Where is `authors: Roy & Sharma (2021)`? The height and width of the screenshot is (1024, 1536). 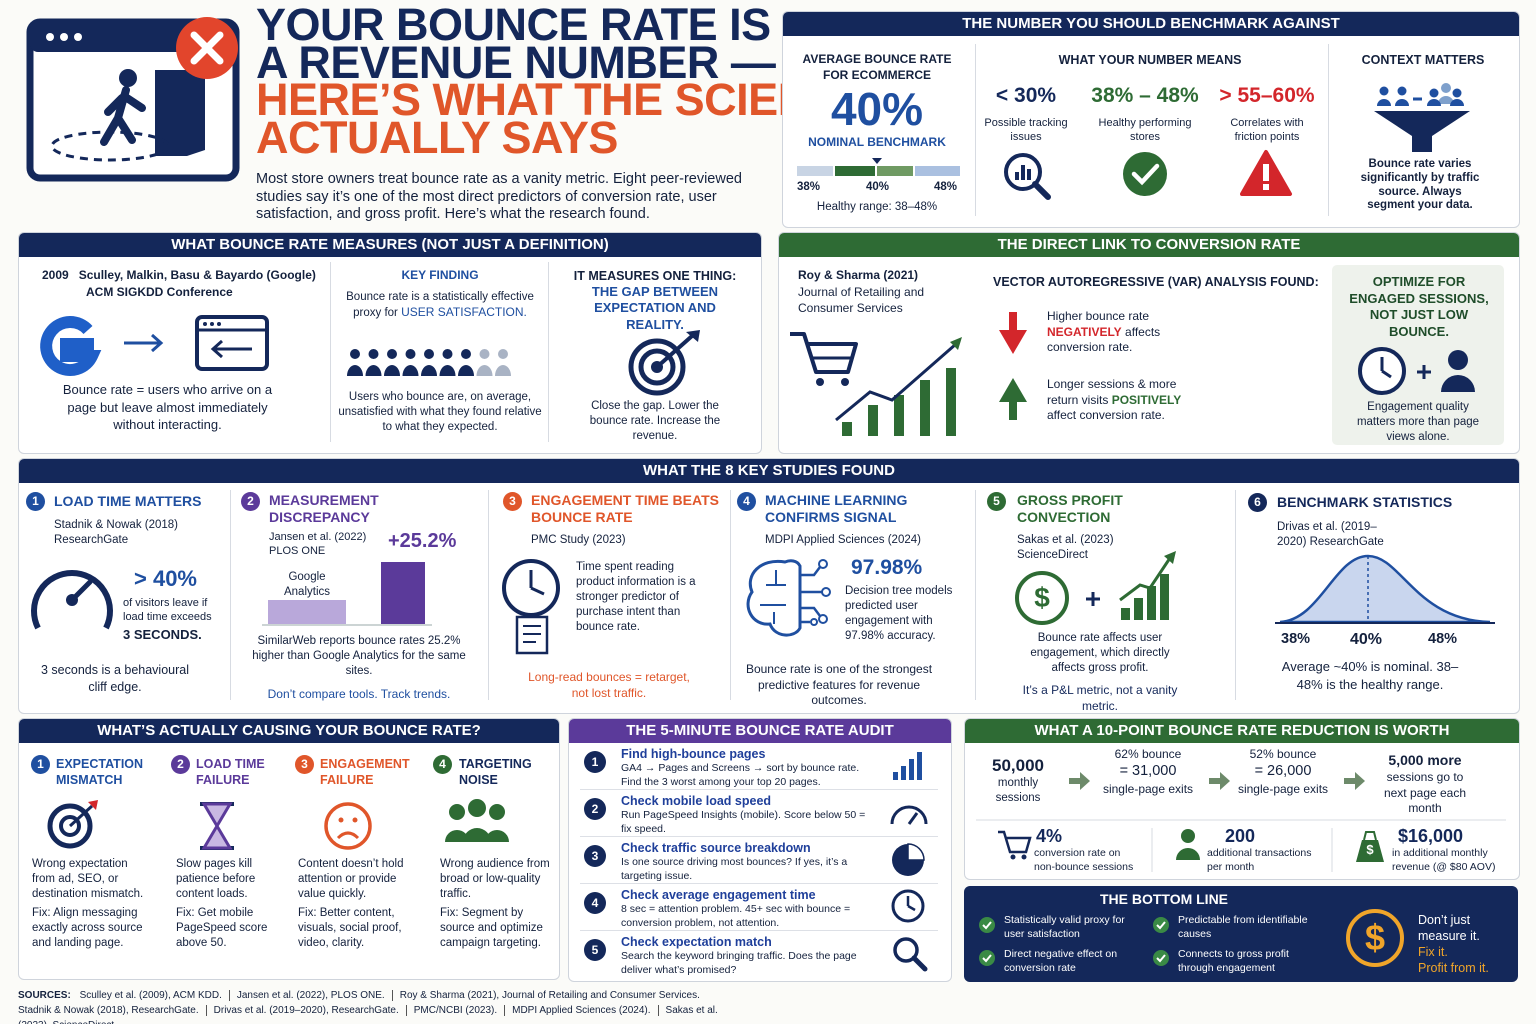
authors: Roy & Sharma (2021) is located at coordinates (858, 275).